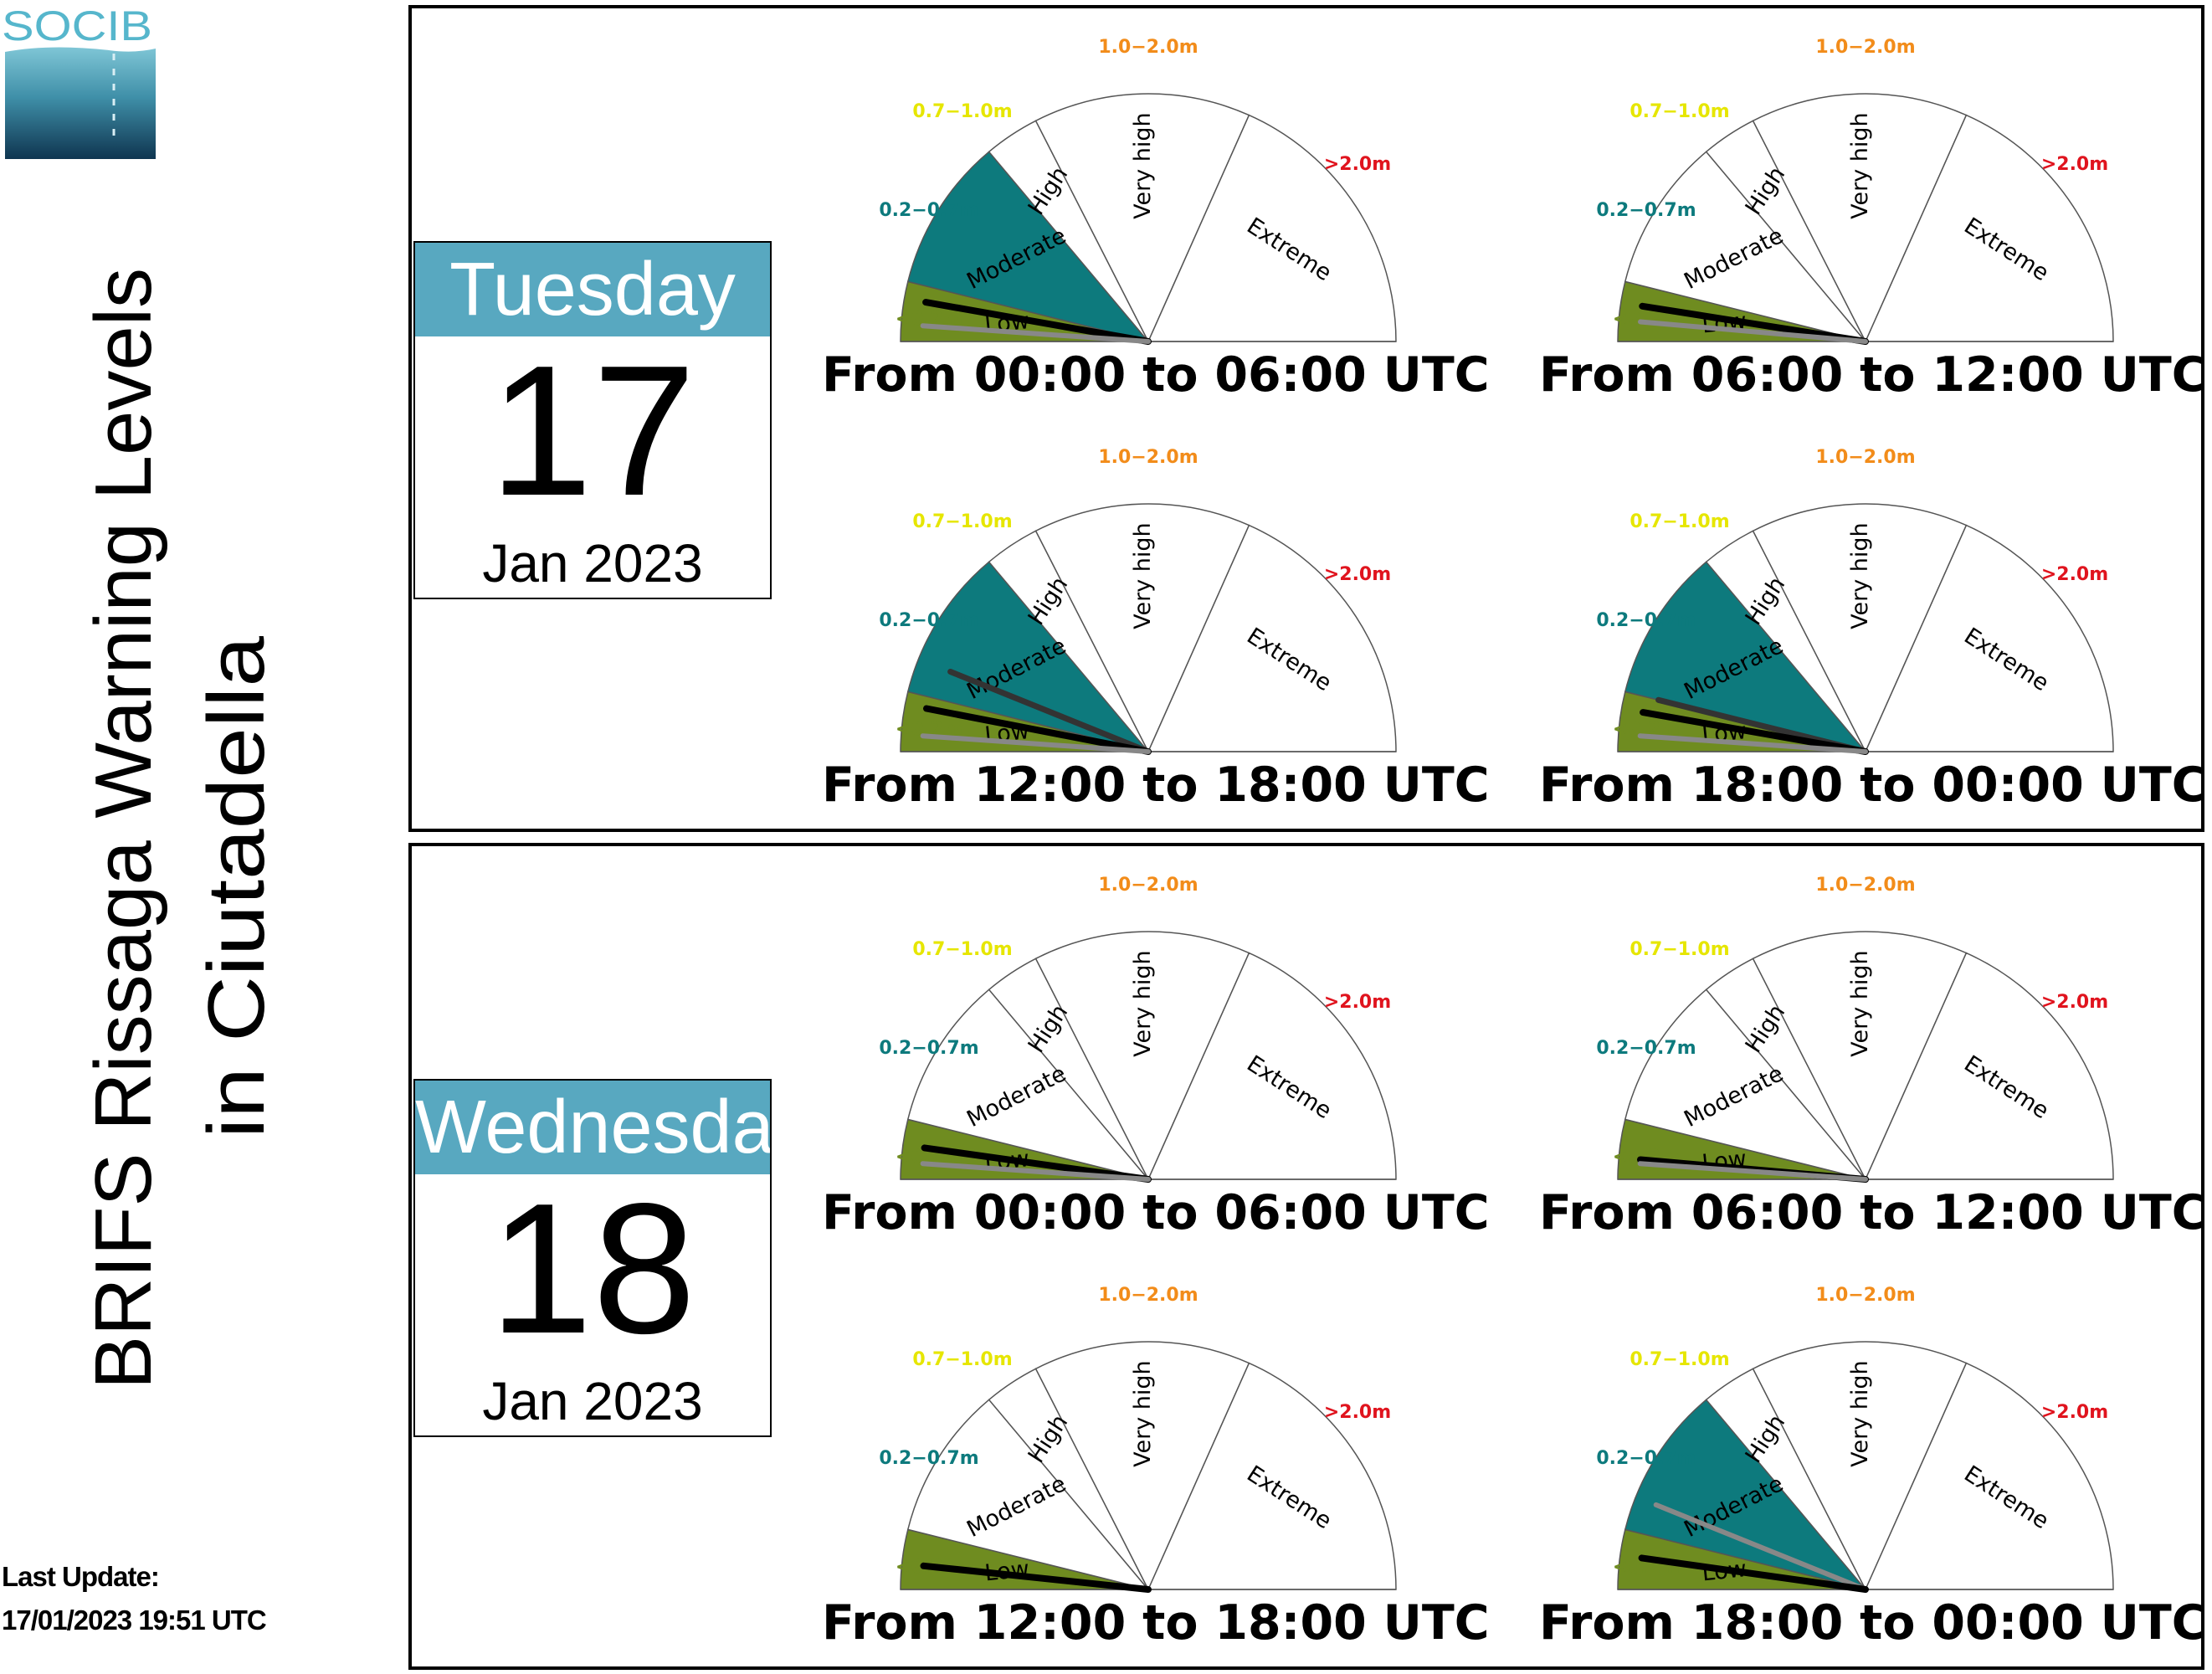 The image size is (2212, 1674). I want to click on period-label: From 12:00 to 18:00 UTC, so click(1156, 785).